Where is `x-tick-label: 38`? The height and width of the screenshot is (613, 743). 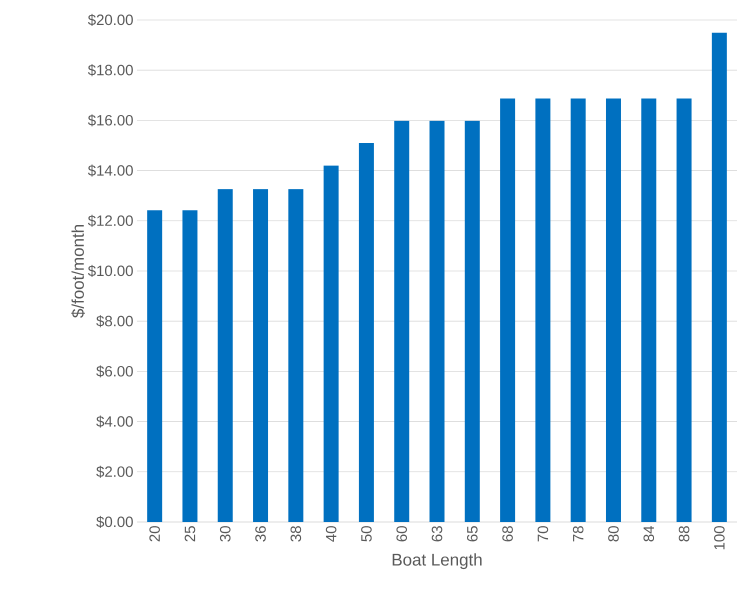 x-tick-label: 38 is located at coordinates (296, 534).